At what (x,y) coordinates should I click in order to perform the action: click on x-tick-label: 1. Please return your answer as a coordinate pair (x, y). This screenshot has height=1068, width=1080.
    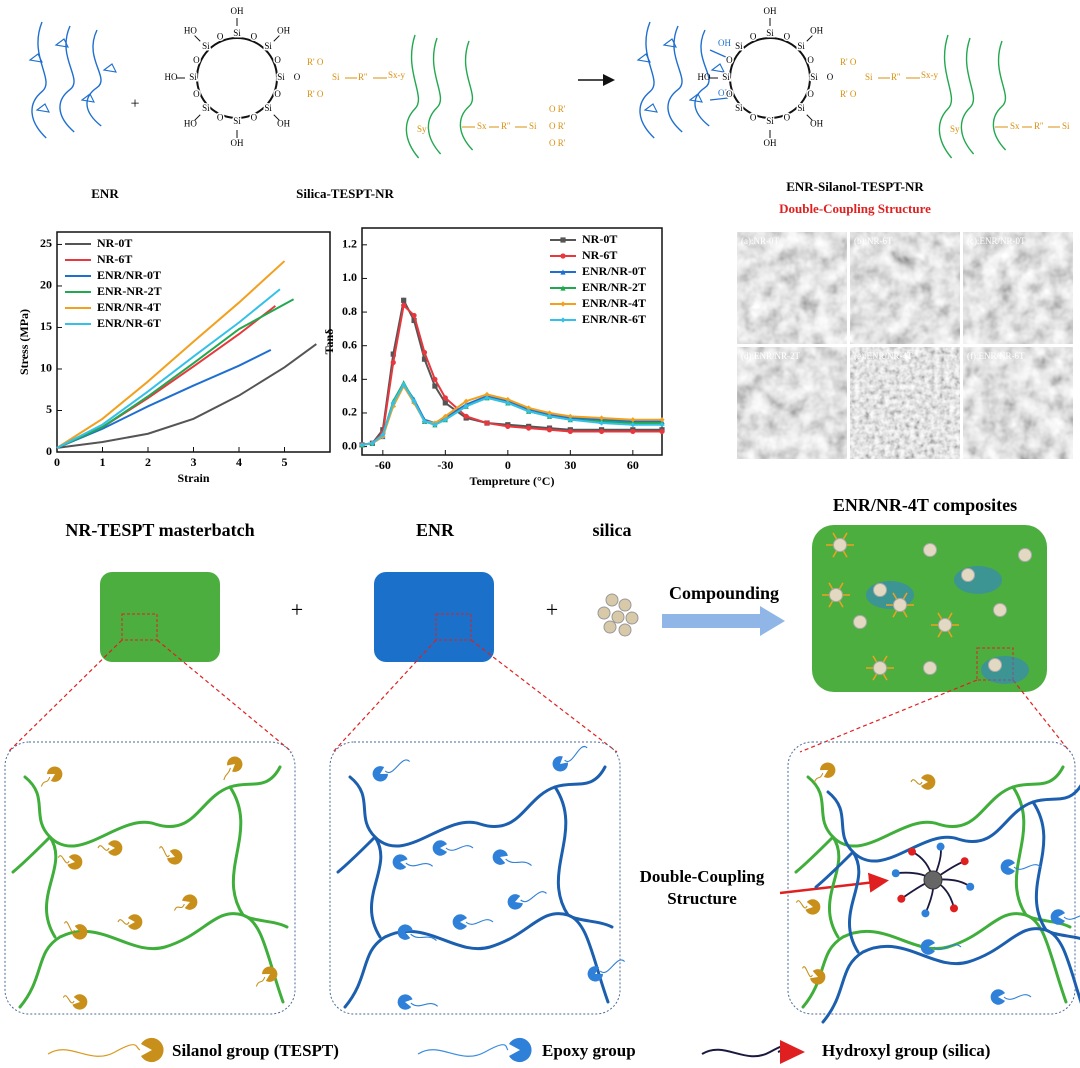
    Looking at the image, I should click on (103, 462).